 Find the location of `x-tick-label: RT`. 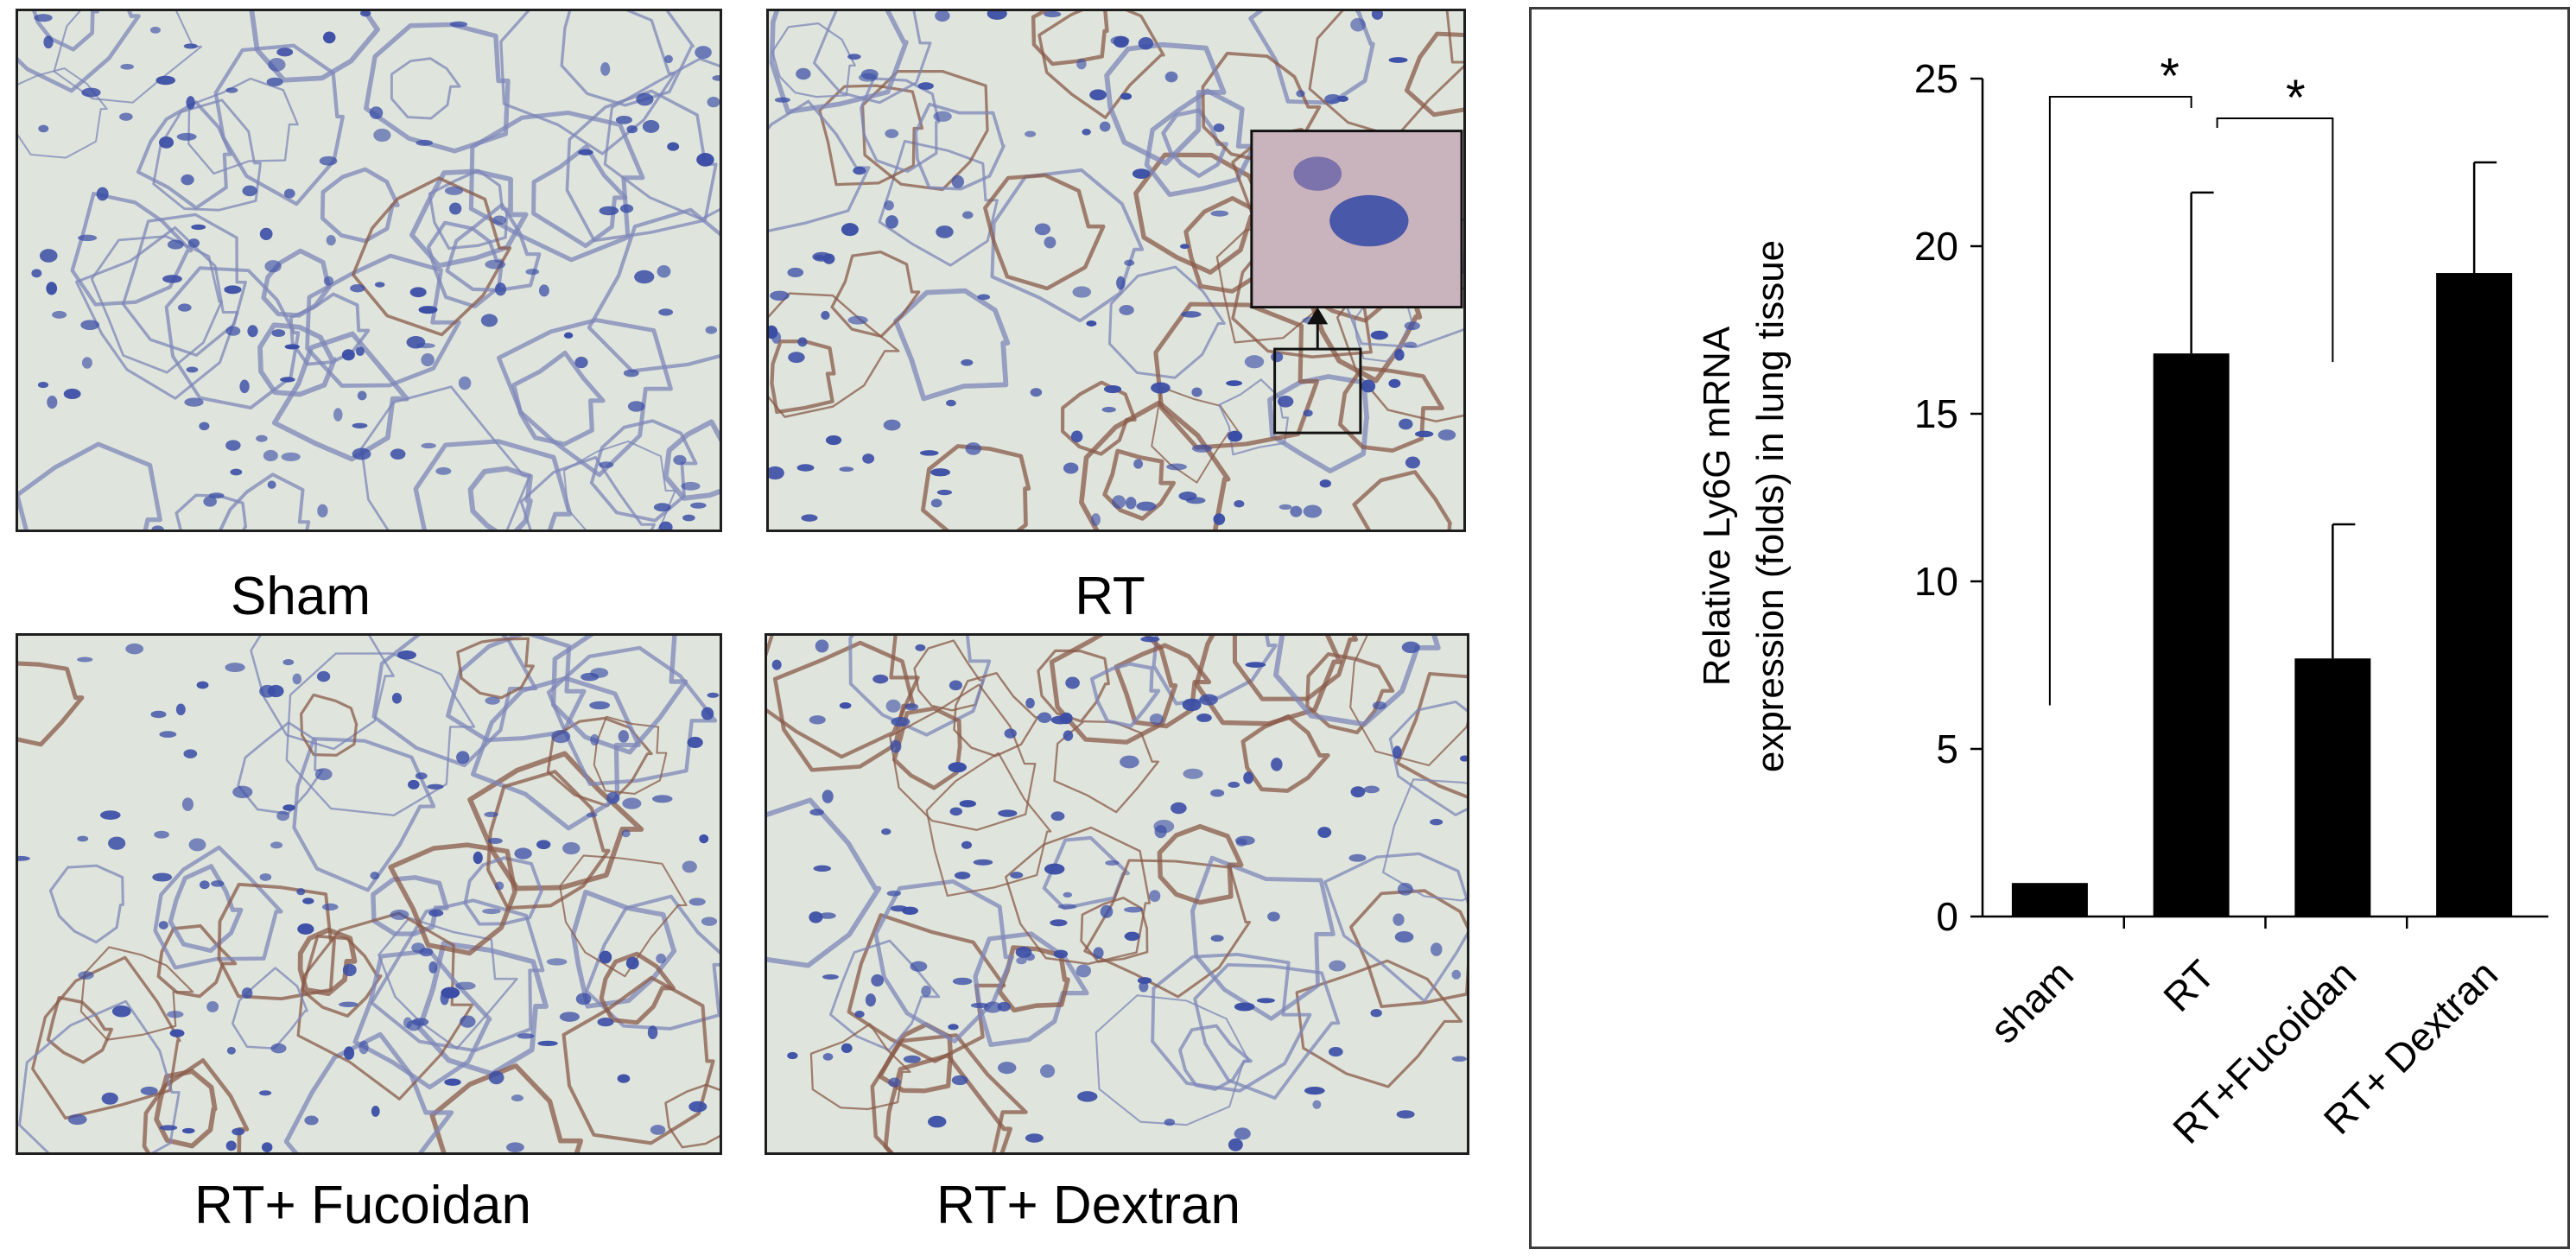

x-tick-label: RT is located at coordinates (2189, 985).